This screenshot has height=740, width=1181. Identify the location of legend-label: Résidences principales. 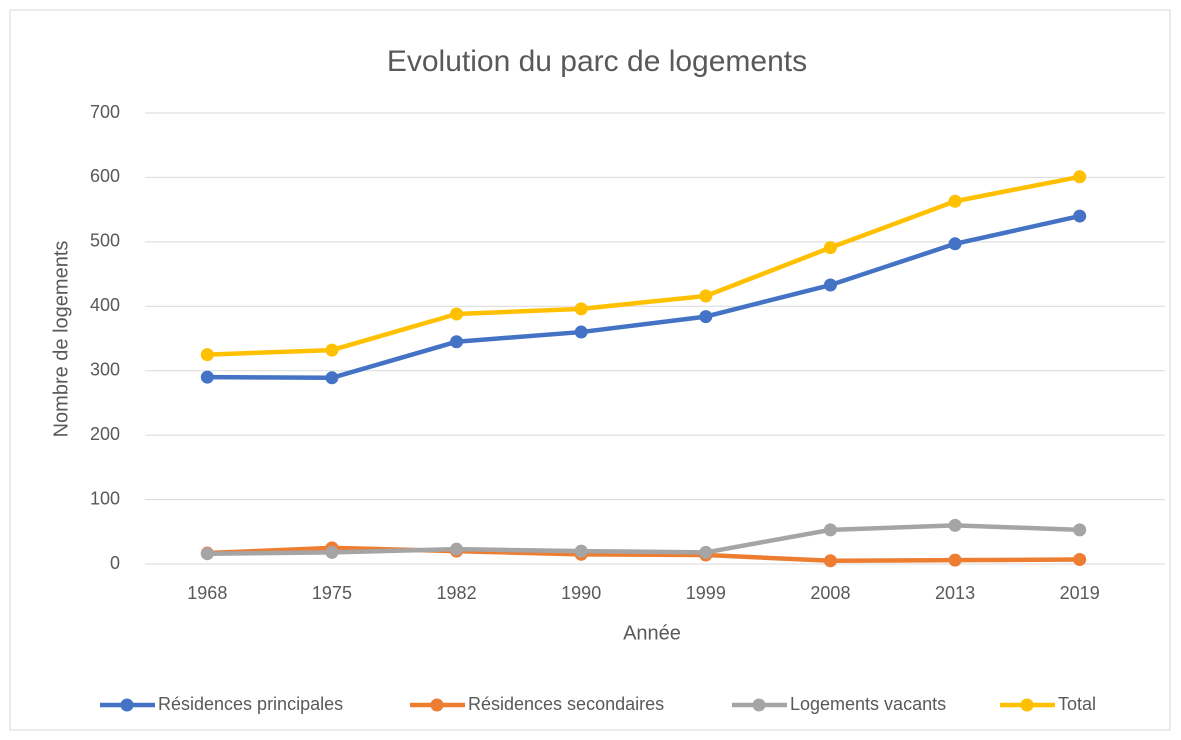
(250, 704).